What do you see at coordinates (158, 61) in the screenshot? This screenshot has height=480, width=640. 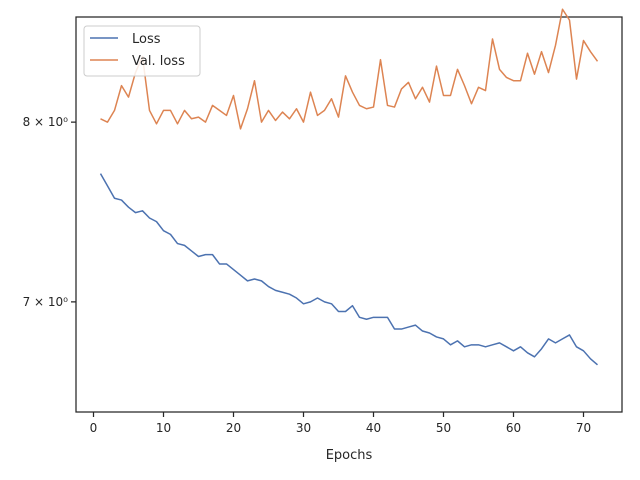 I see `legend-label-val-loss: Val. loss` at bounding box center [158, 61].